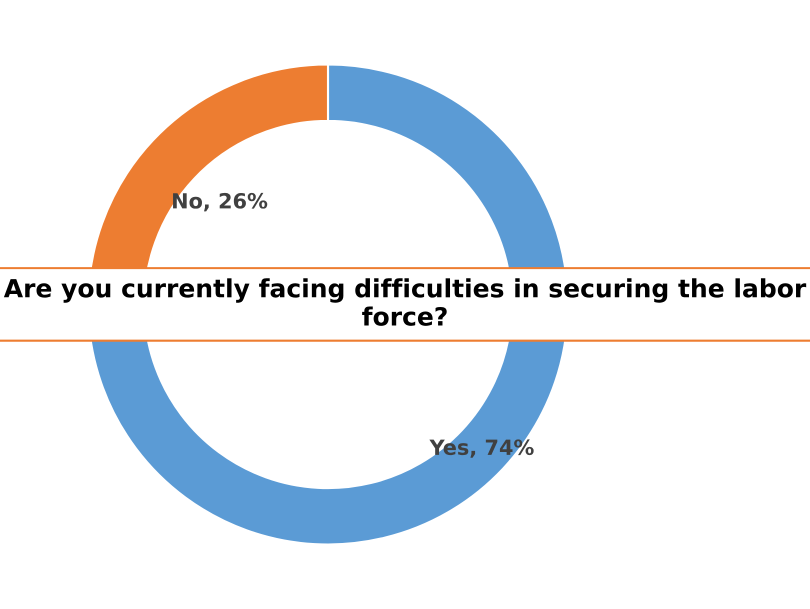  I want to click on slice-label: No, 26%, so click(220, 202).